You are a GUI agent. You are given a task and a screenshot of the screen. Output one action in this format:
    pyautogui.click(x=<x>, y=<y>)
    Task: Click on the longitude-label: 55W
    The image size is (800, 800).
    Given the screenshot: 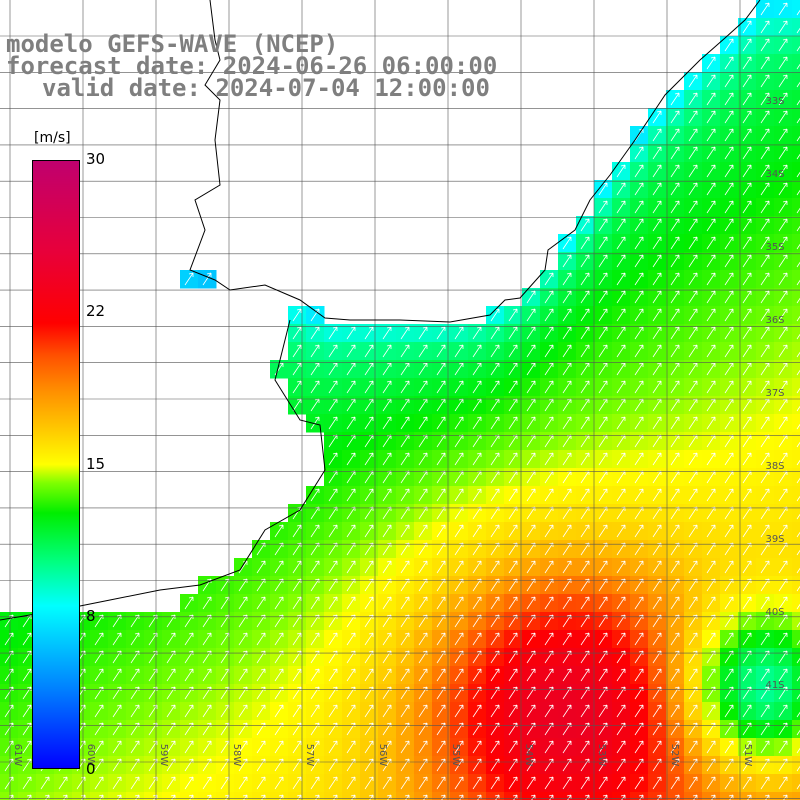 What is the action you would take?
    pyautogui.click(x=455, y=755)
    